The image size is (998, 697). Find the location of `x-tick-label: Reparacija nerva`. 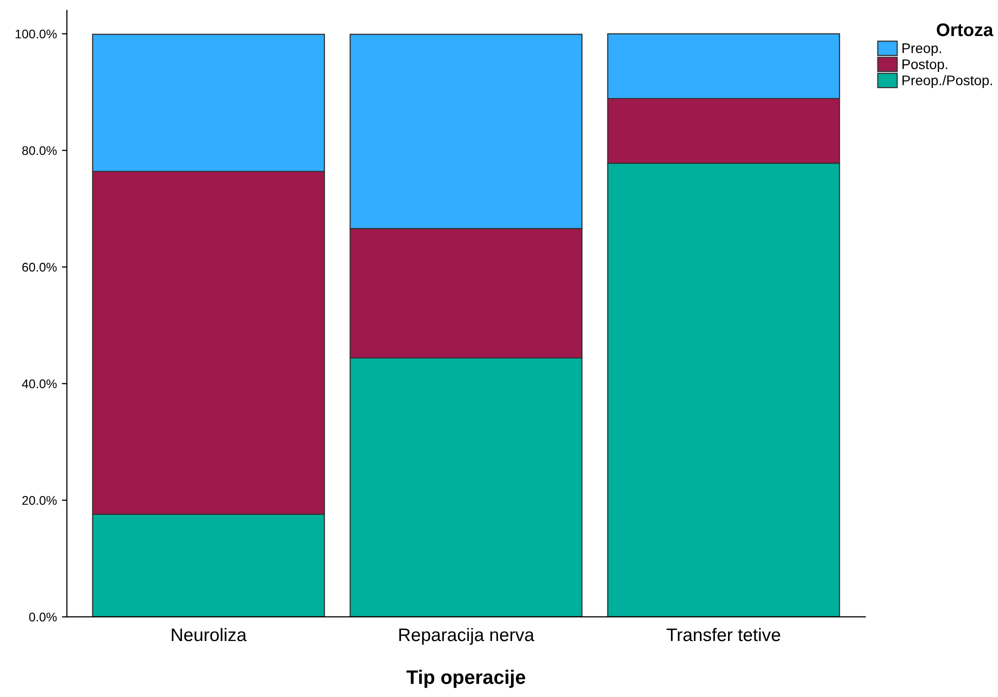

x-tick-label: Reparacija nerva is located at coordinates (466, 636).